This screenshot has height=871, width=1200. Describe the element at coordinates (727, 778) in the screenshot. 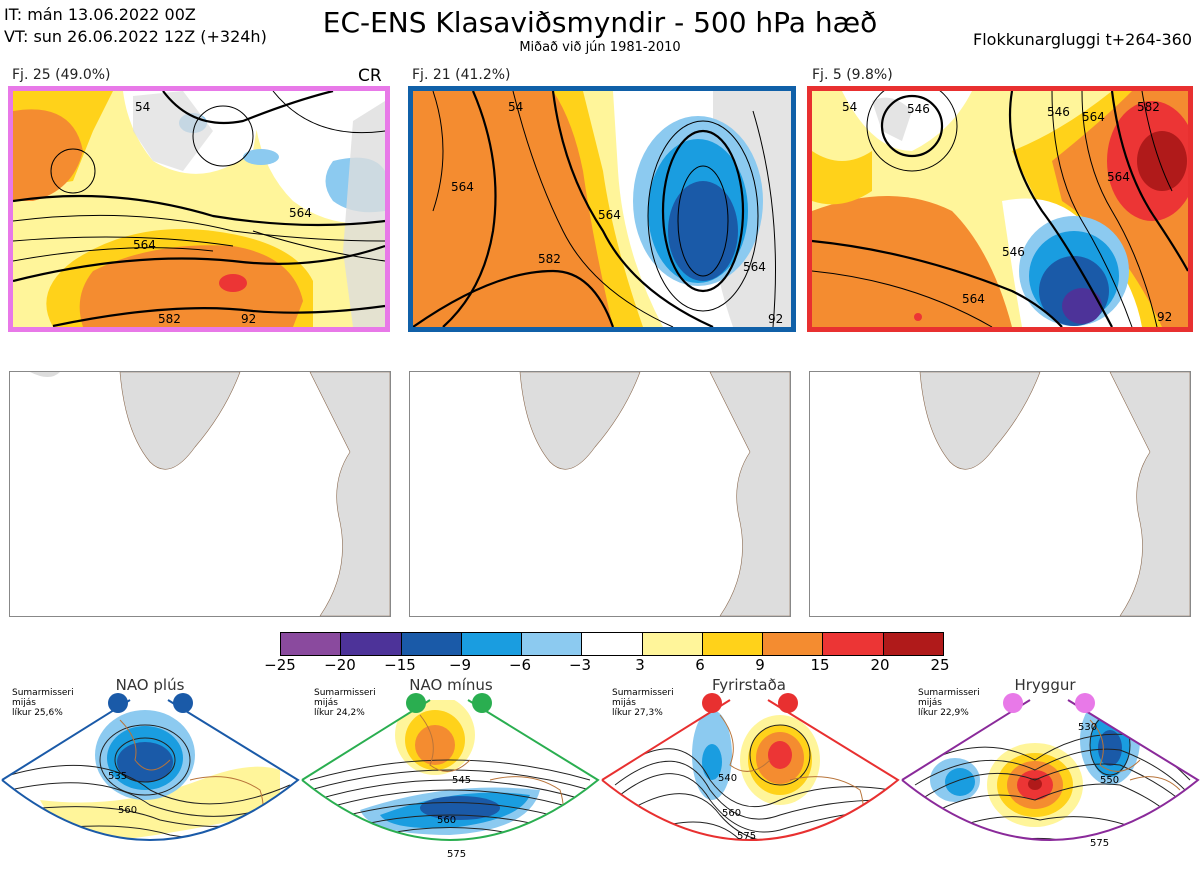

I see `regime-3-contour-label: 540` at that location.